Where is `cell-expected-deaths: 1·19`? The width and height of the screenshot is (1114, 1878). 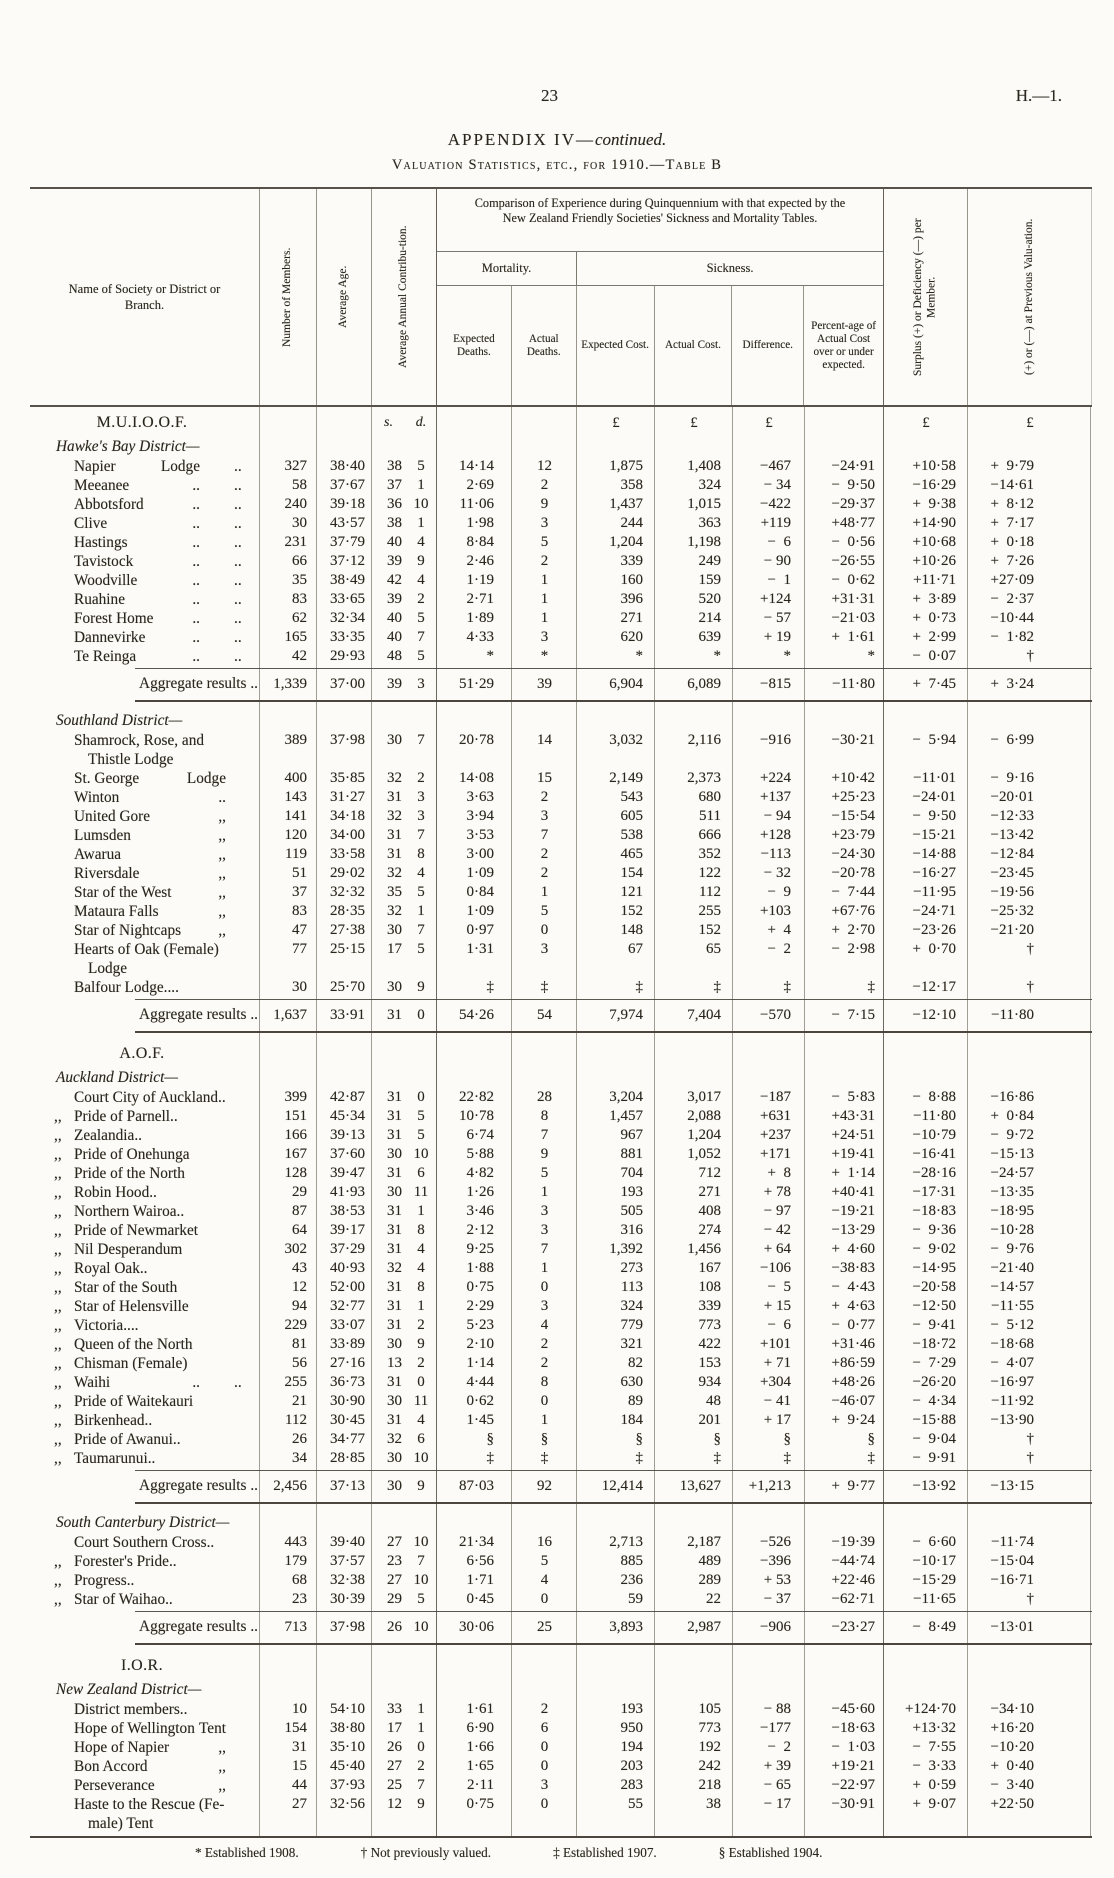
cell-expected-deaths: 1·19 is located at coordinates (480, 580).